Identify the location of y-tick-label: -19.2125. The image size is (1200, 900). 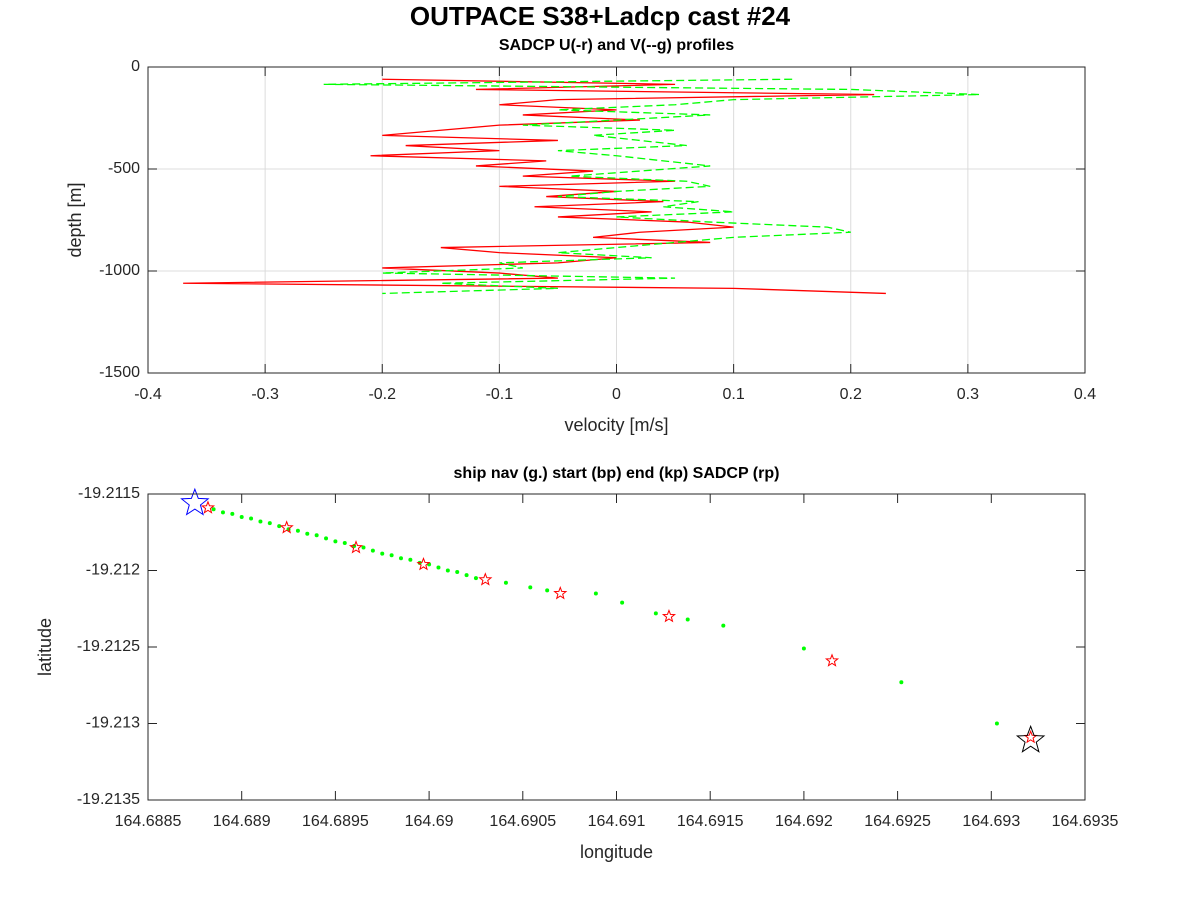
(108, 646).